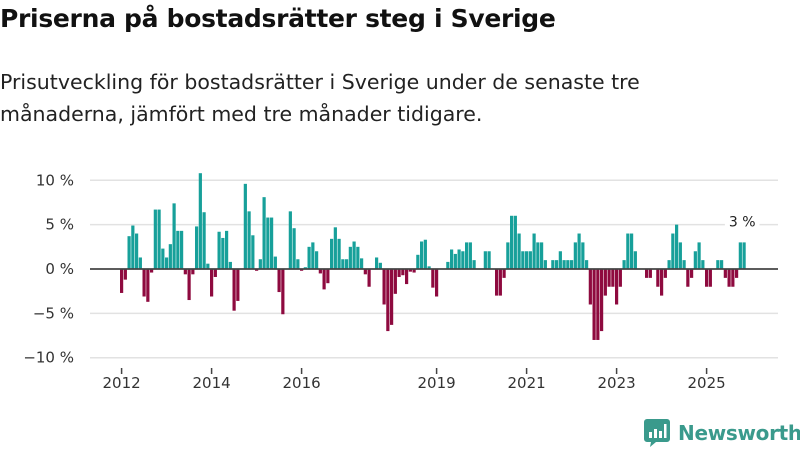  Describe the element at coordinates (739, 433) in the screenshot. I see `brand-name: Newsworthy` at that location.